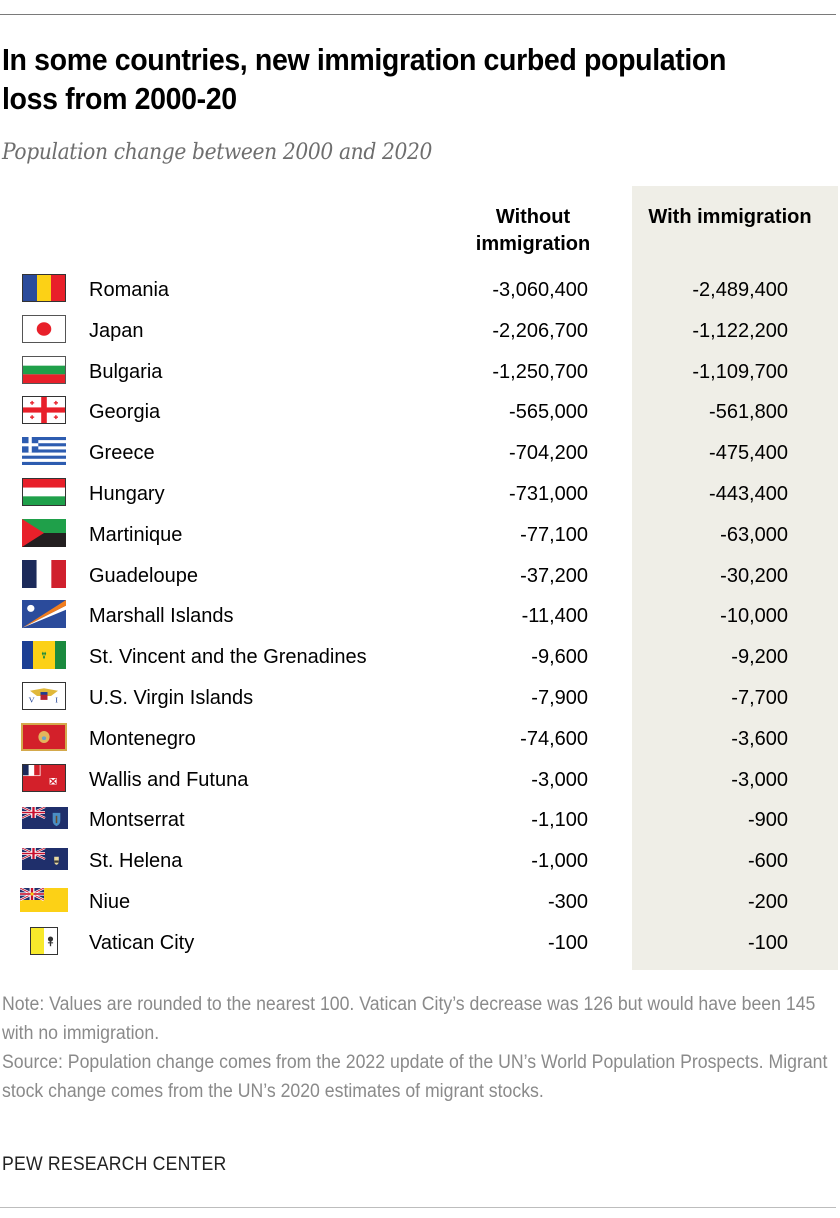 Image resolution: width=840 pixels, height=1218 pixels. What do you see at coordinates (142, 942) in the screenshot?
I see `country-name: Vatican City` at bounding box center [142, 942].